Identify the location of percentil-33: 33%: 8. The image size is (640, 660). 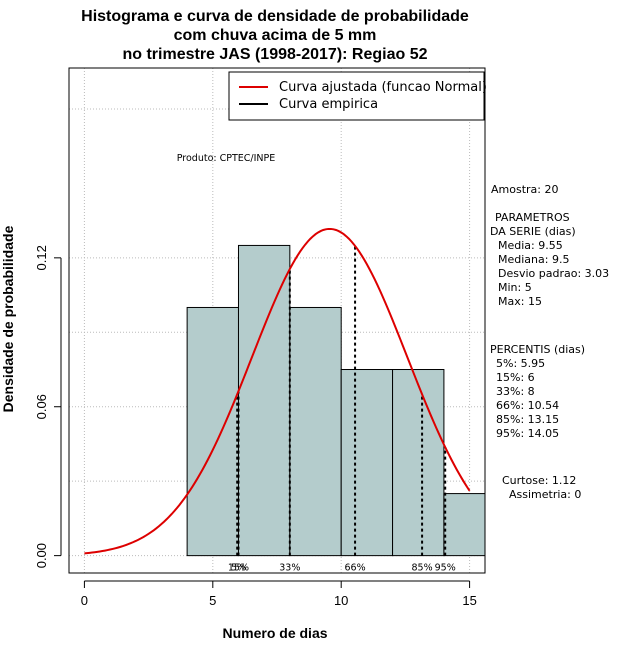
(515, 391).